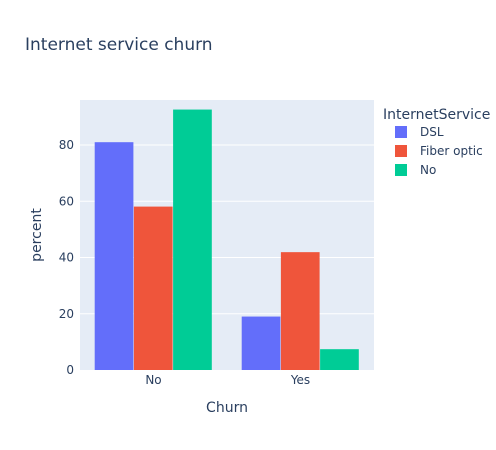  What do you see at coordinates (70, 370) in the screenshot?
I see `y-tick-label: 0` at bounding box center [70, 370].